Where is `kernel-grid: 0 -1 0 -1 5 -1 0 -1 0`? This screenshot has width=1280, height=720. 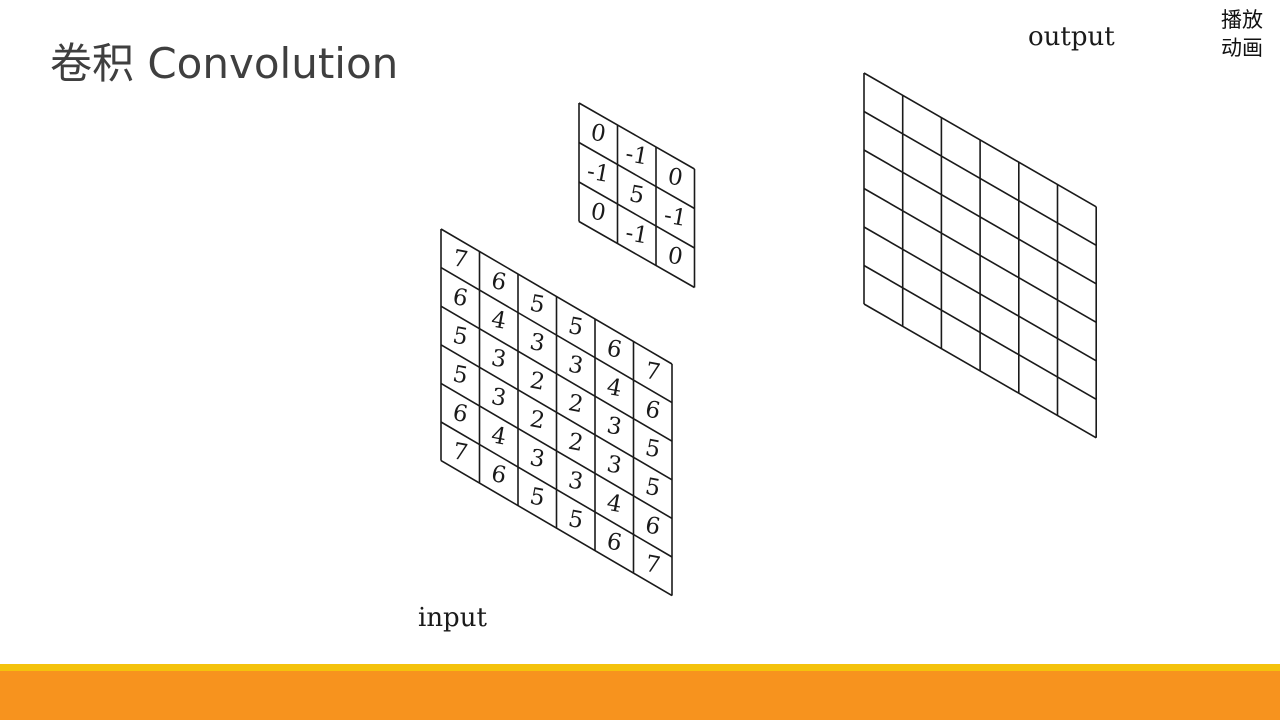 kernel-grid: 0 -1 0 -1 5 -1 0 -1 0 is located at coordinates (637, 195).